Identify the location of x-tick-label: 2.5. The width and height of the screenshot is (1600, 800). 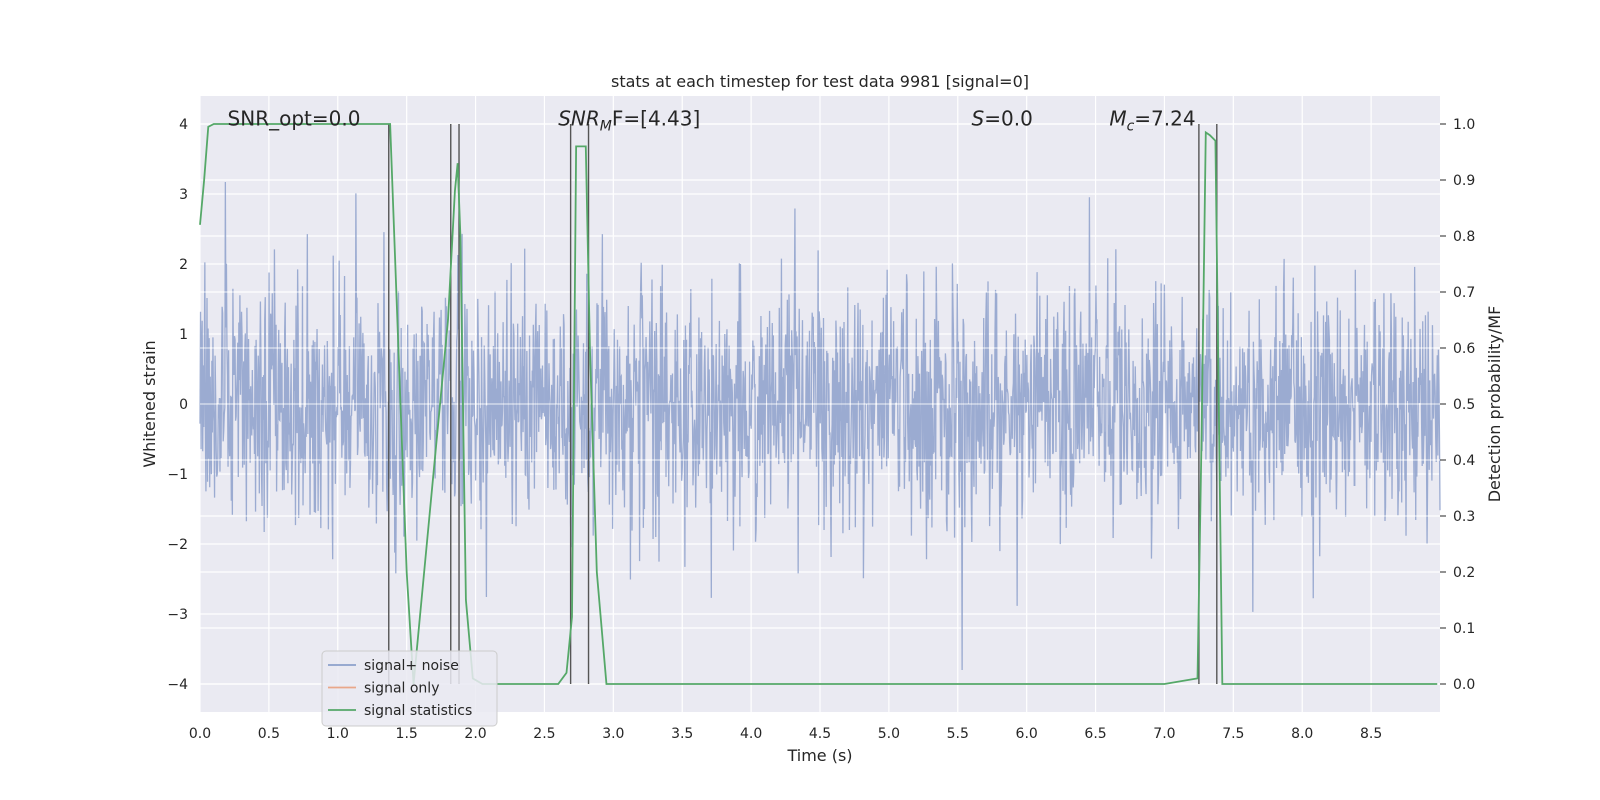
(544, 734).